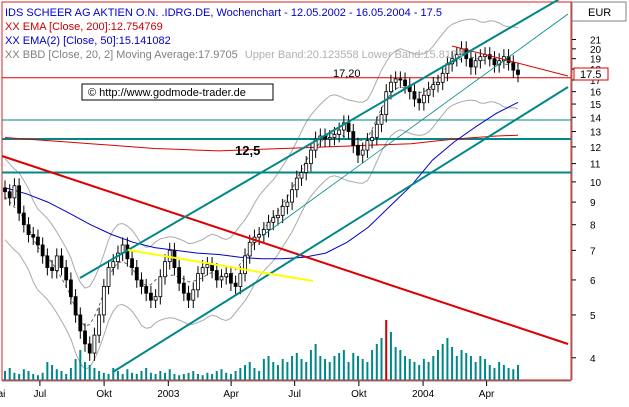  What do you see at coordinates (84, 27) in the screenshot?
I see `legend-ema200: XX EMA [Close, 200]:12.754769` at bounding box center [84, 27].